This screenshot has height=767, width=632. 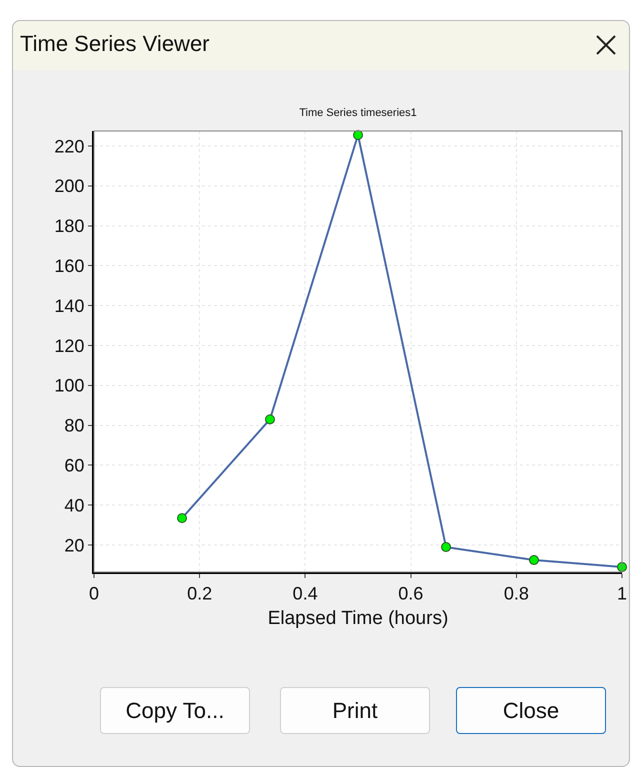 What do you see at coordinates (69, 266) in the screenshot?
I see `y-tick-label: 160` at bounding box center [69, 266].